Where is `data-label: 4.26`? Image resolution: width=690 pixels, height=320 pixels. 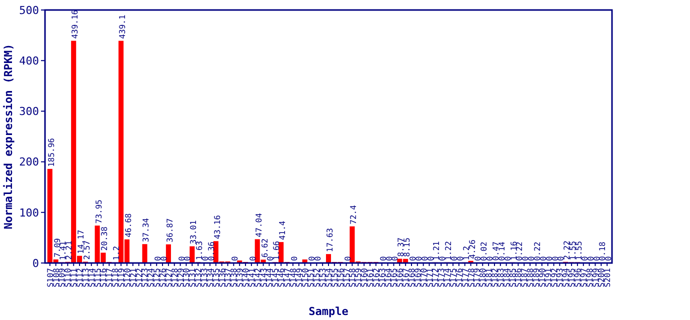 data-label: 4.26 is located at coordinates (472, 249).